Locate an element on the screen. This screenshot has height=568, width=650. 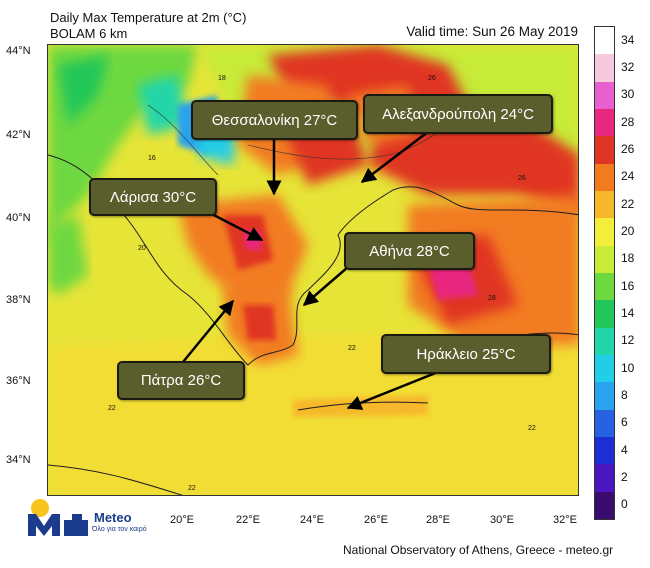
lat-tick-34: 34°N is located at coordinates (18, 460).